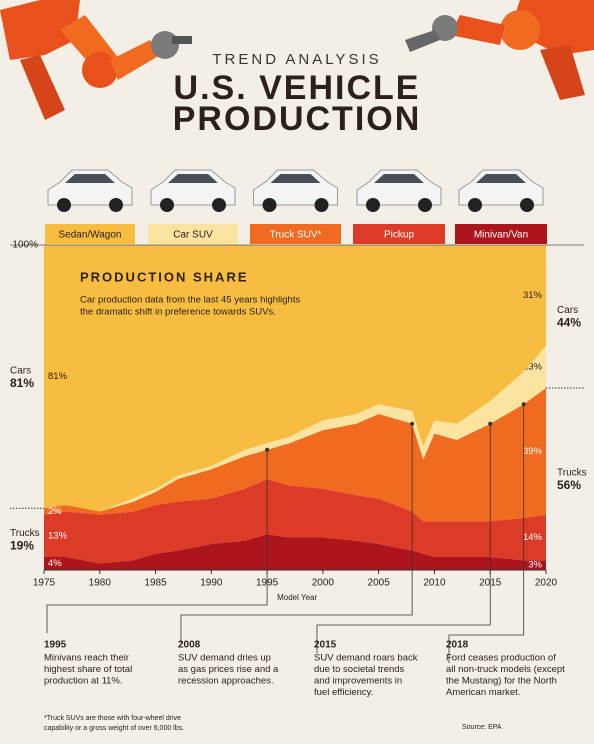  Describe the element at coordinates (22, 383) in the screenshot. I see `group-value: 81%` at that location.